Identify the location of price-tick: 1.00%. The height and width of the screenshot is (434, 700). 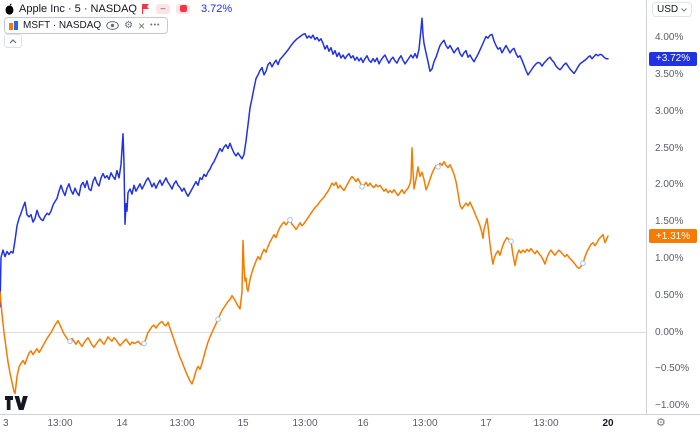
(669, 258).